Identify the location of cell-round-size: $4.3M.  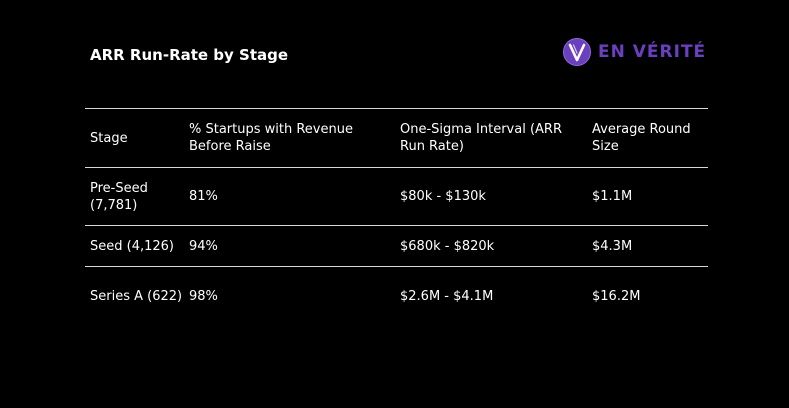
(647, 246).